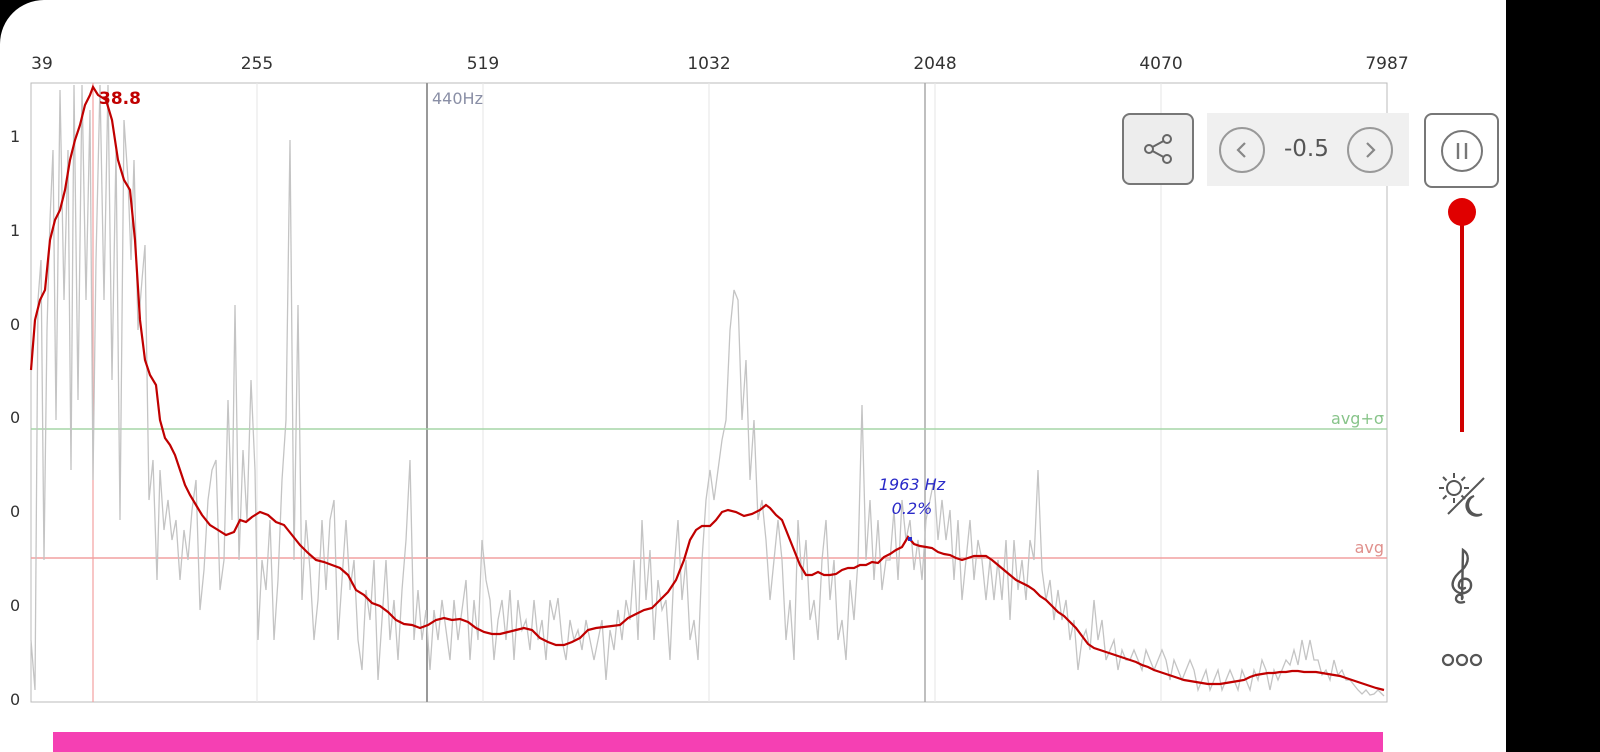 The height and width of the screenshot is (752, 1600). What do you see at coordinates (1462, 321) in the screenshot?
I see `sensitivity-slider-track` at bounding box center [1462, 321].